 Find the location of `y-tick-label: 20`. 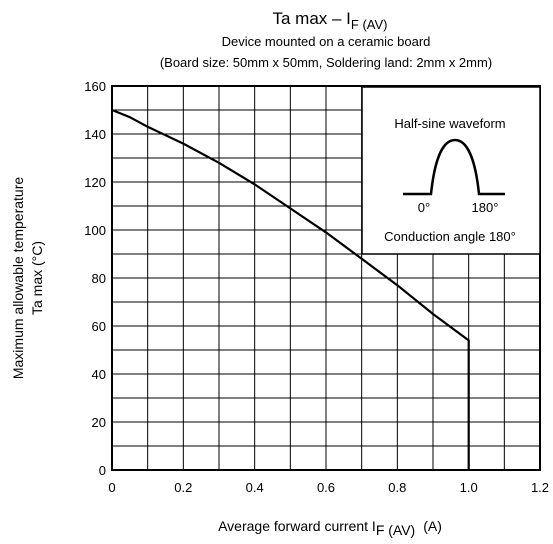

y-tick-label: 20 is located at coordinates (99, 422).